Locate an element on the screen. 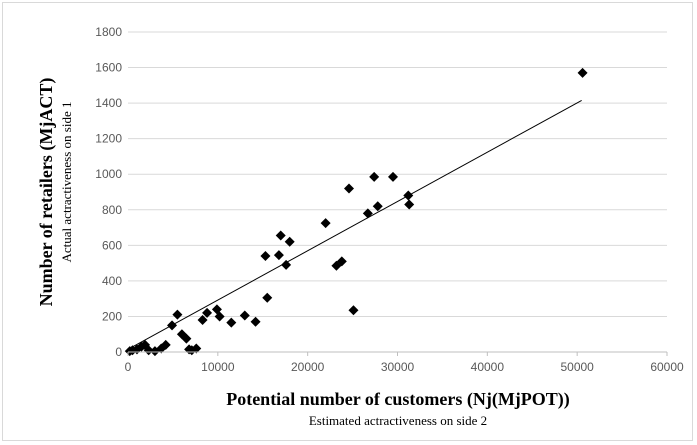 This screenshot has width=697, height=445. y-tick-label: 400 is located at coordinates (112, 281).